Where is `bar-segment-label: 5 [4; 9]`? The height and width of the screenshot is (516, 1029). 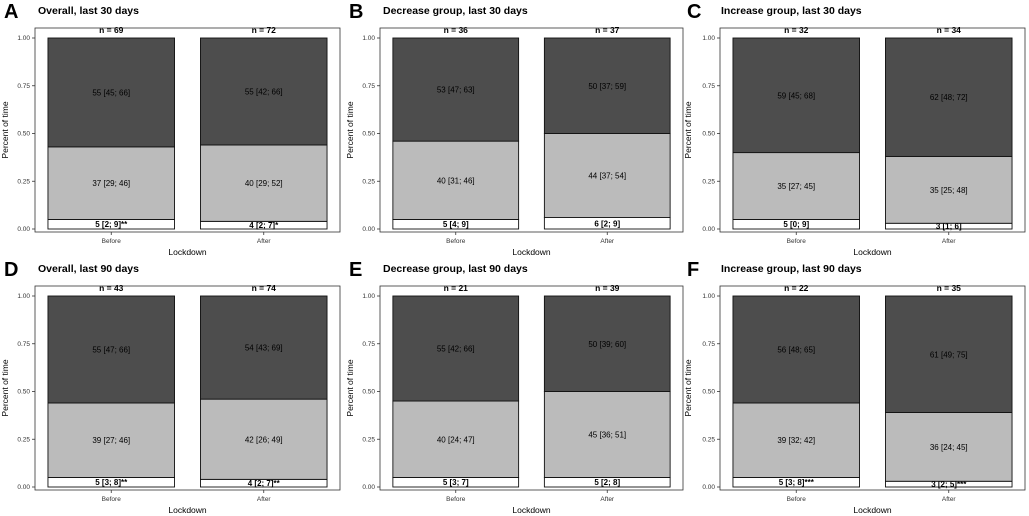 bar-segment-label: 5 [4; 9] is located at coordinates (456, 224).